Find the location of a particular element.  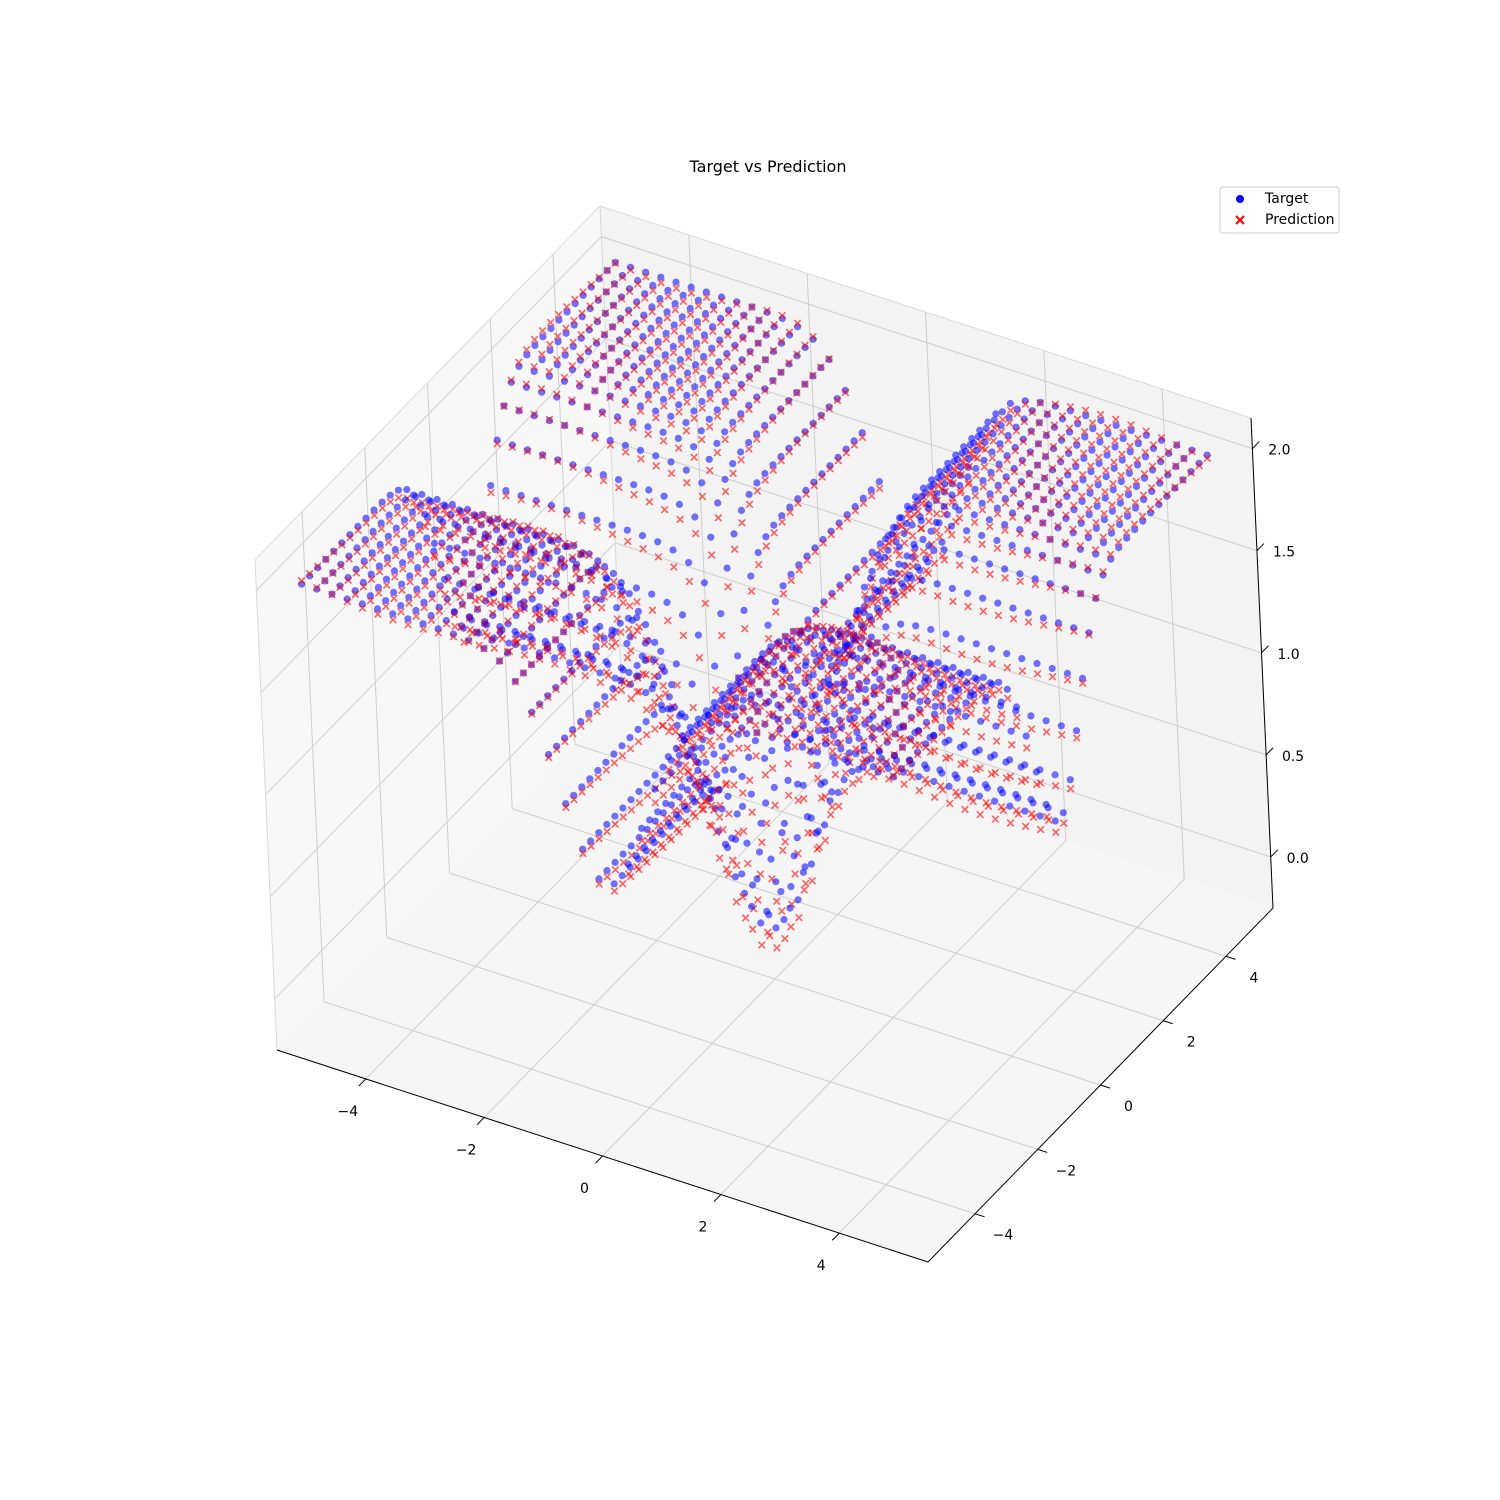

tick-mark is located at coordinates (717, 1198).